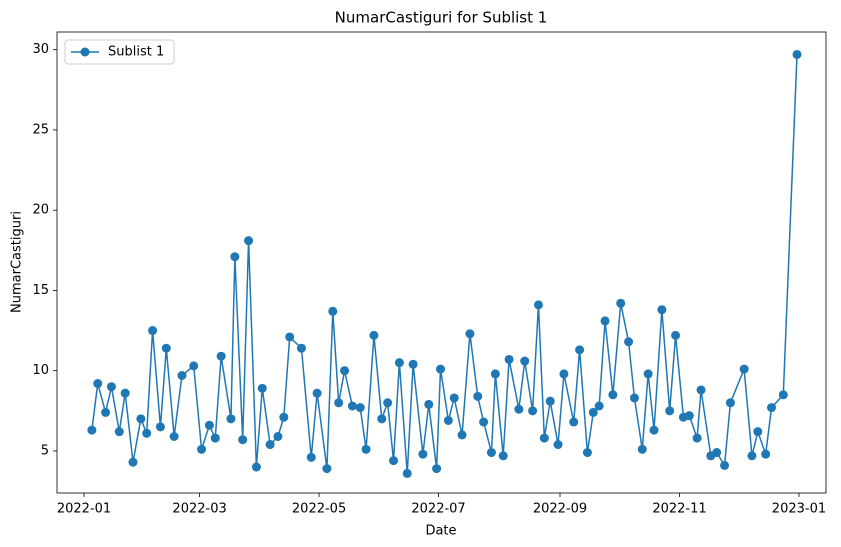  What do you see at coordinates (438, 509) in the screenshot?
I see `x-tick-label: 2022-07` at bounding box center [438, 509].